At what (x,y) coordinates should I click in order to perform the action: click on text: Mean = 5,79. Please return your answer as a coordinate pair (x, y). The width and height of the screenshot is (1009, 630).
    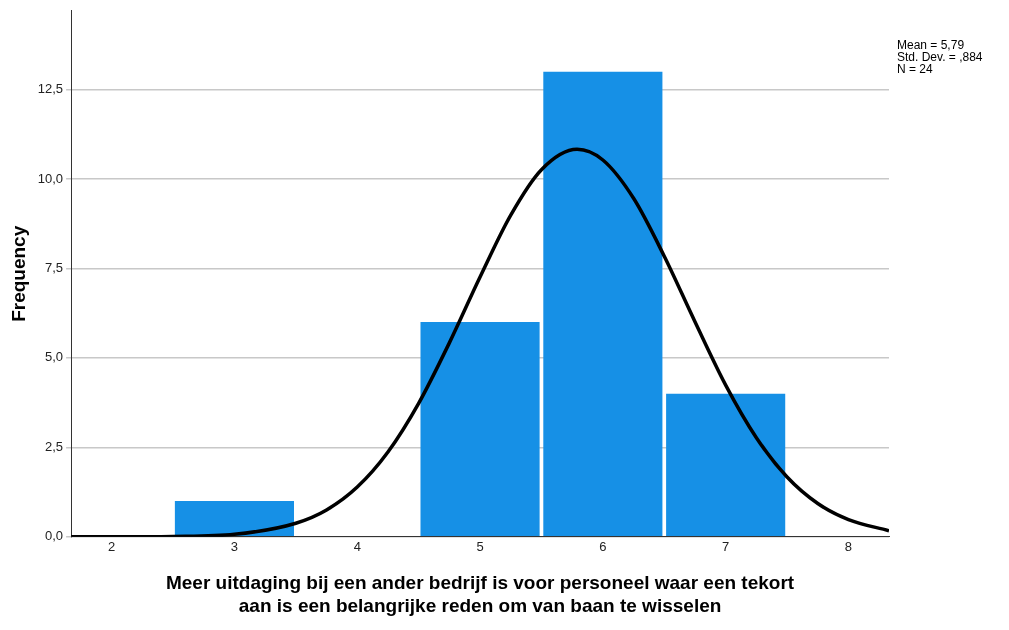
    Looking at the image, I should click on (931, 45).